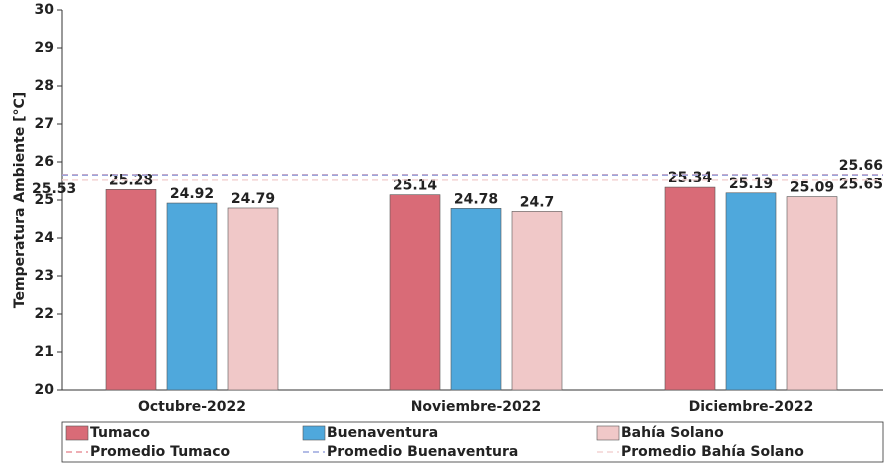 Image resolution: width=885 pixels, height=467 pixels. Describe the element at coordinates (44, 86) in the screenshot. I see `y-tick-label: 28` at that location.